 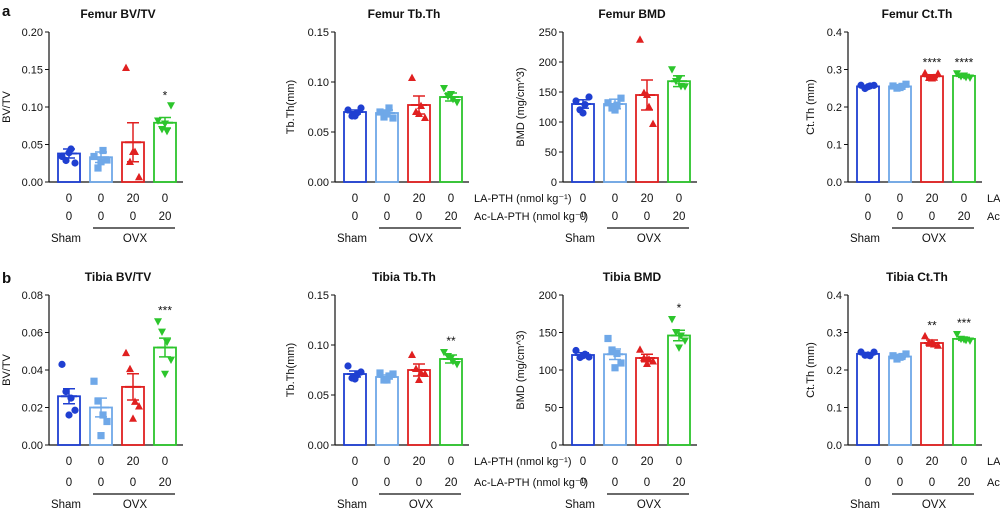 I want to click on y-axis-label: BMD (mg/cm^3), so click(x=521, y=369).